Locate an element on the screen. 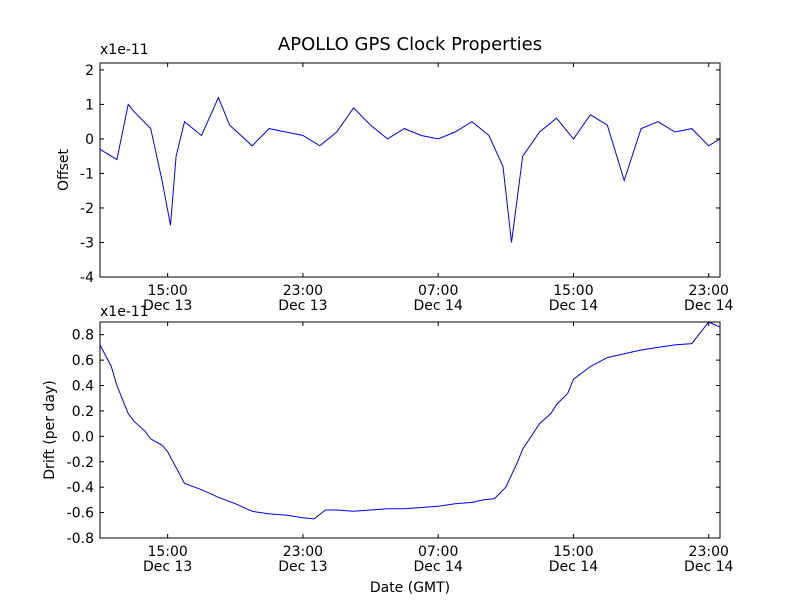 The image size is (800, 605). y-tick-label: -1 is located at coordinates (87, 174).